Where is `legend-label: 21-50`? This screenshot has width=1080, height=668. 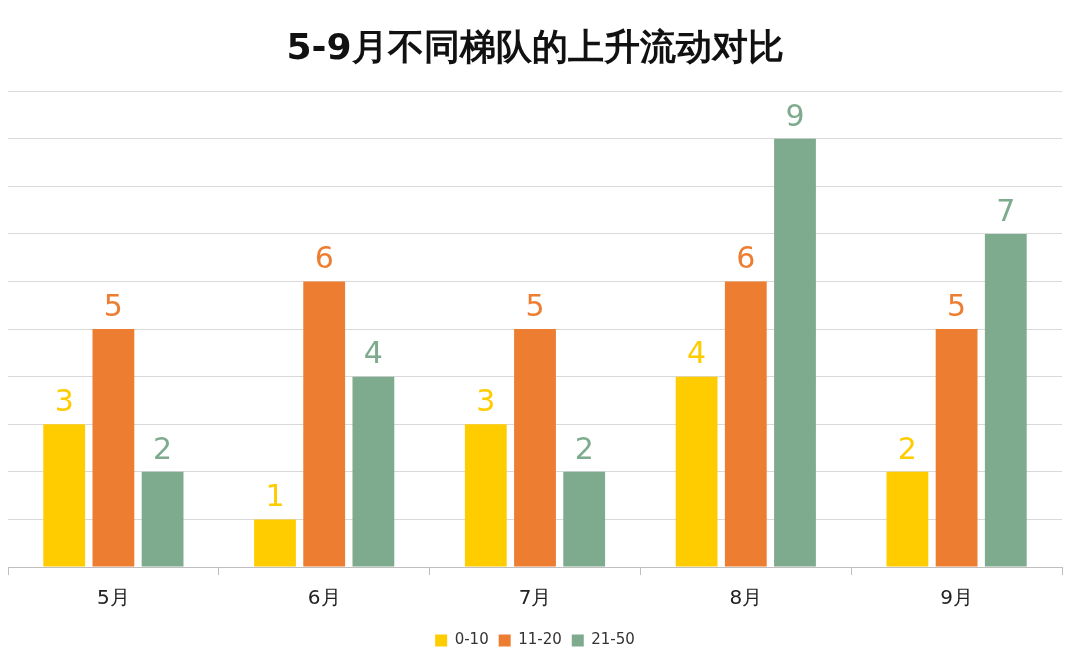
legend-label: 21-50 is located at coordinates (613, 639).